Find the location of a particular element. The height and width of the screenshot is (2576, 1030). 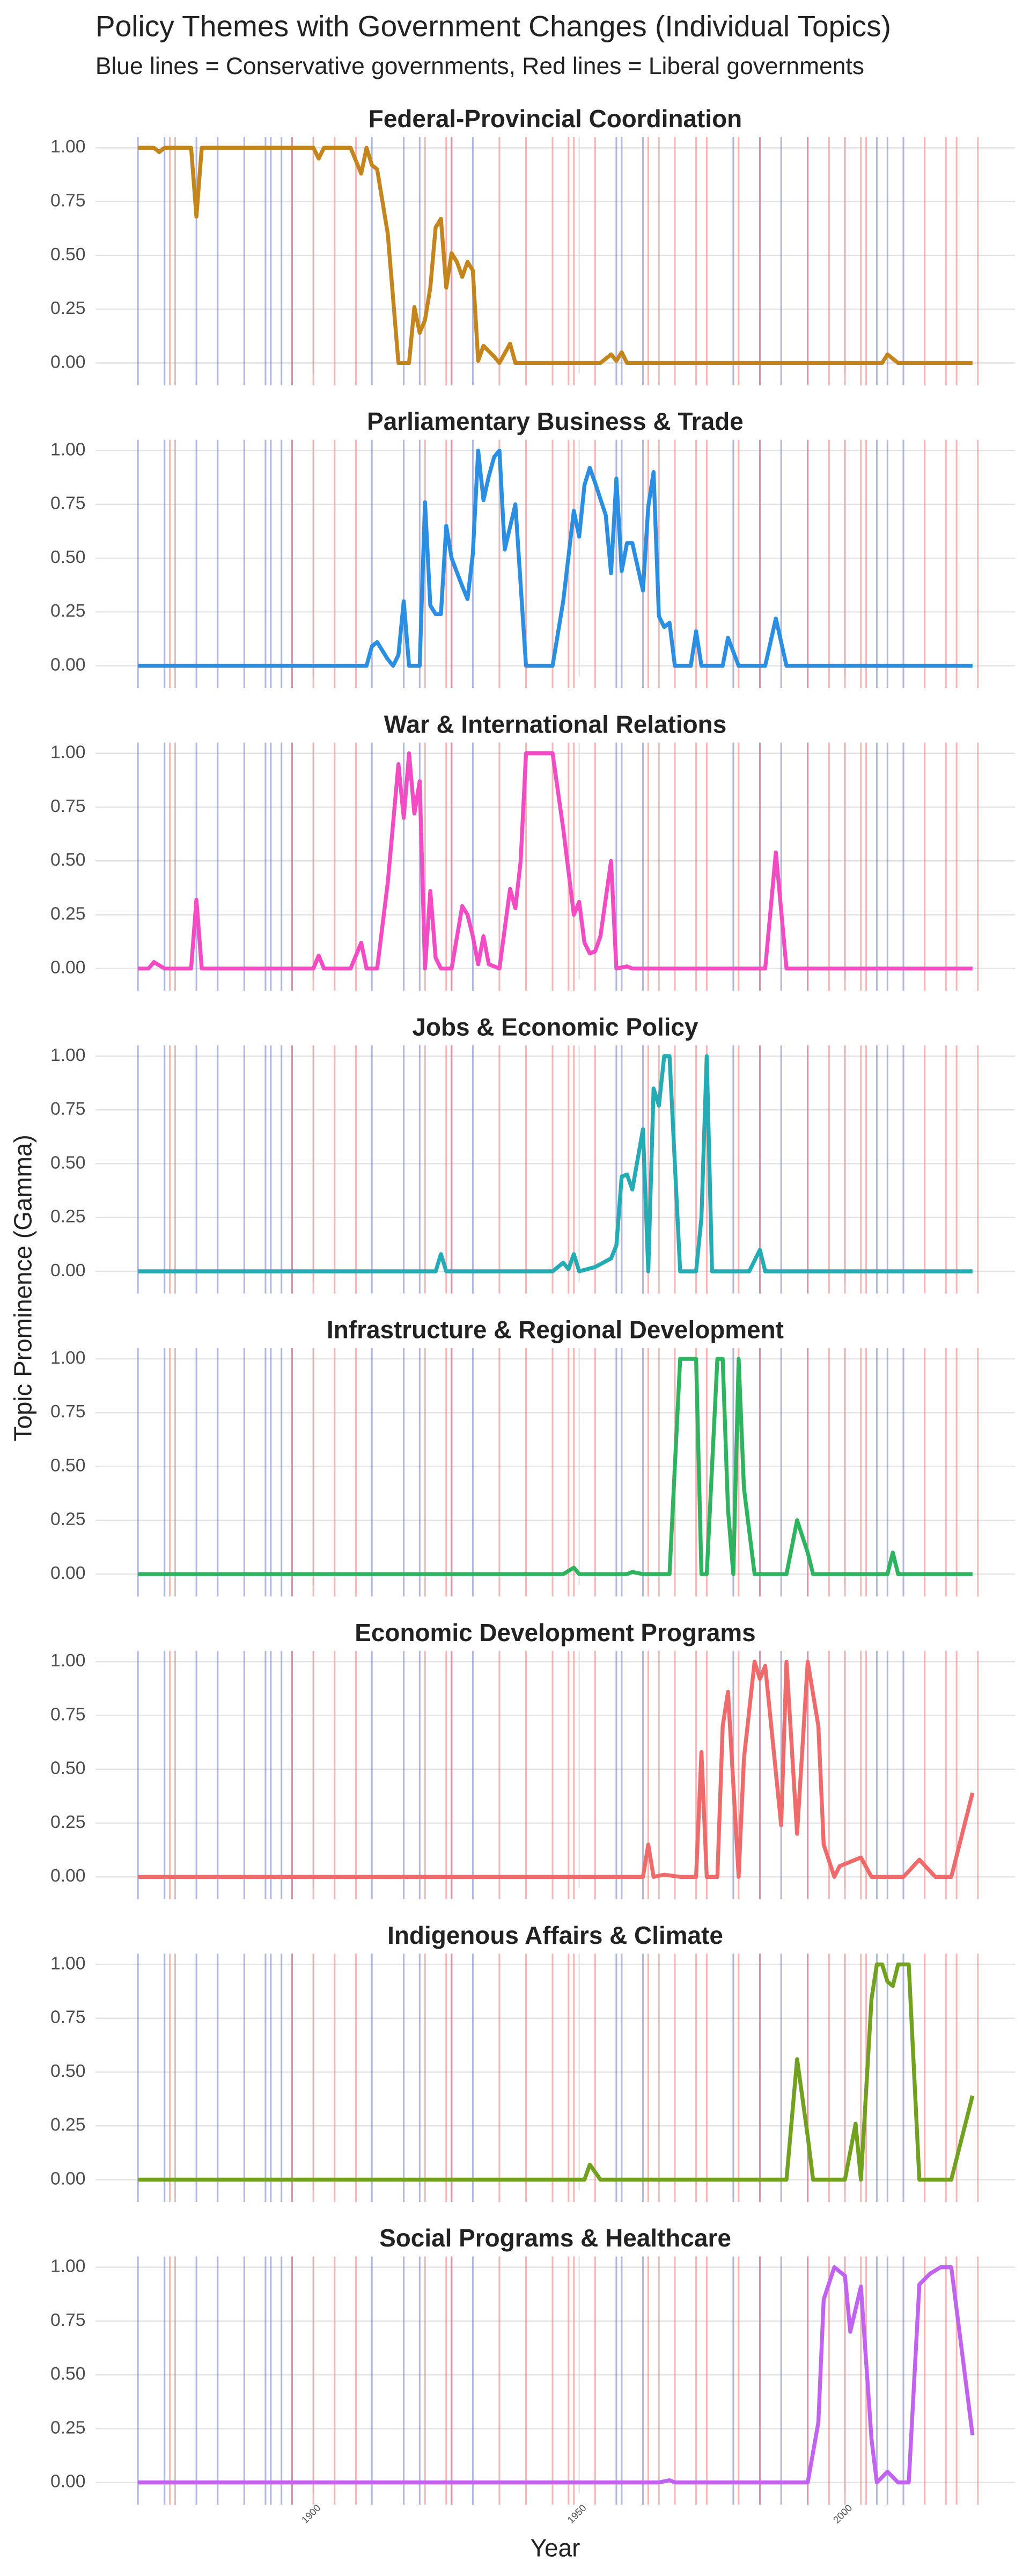

panel-title: Social Programs & Healthcare is located at coordinates (555, 2238).